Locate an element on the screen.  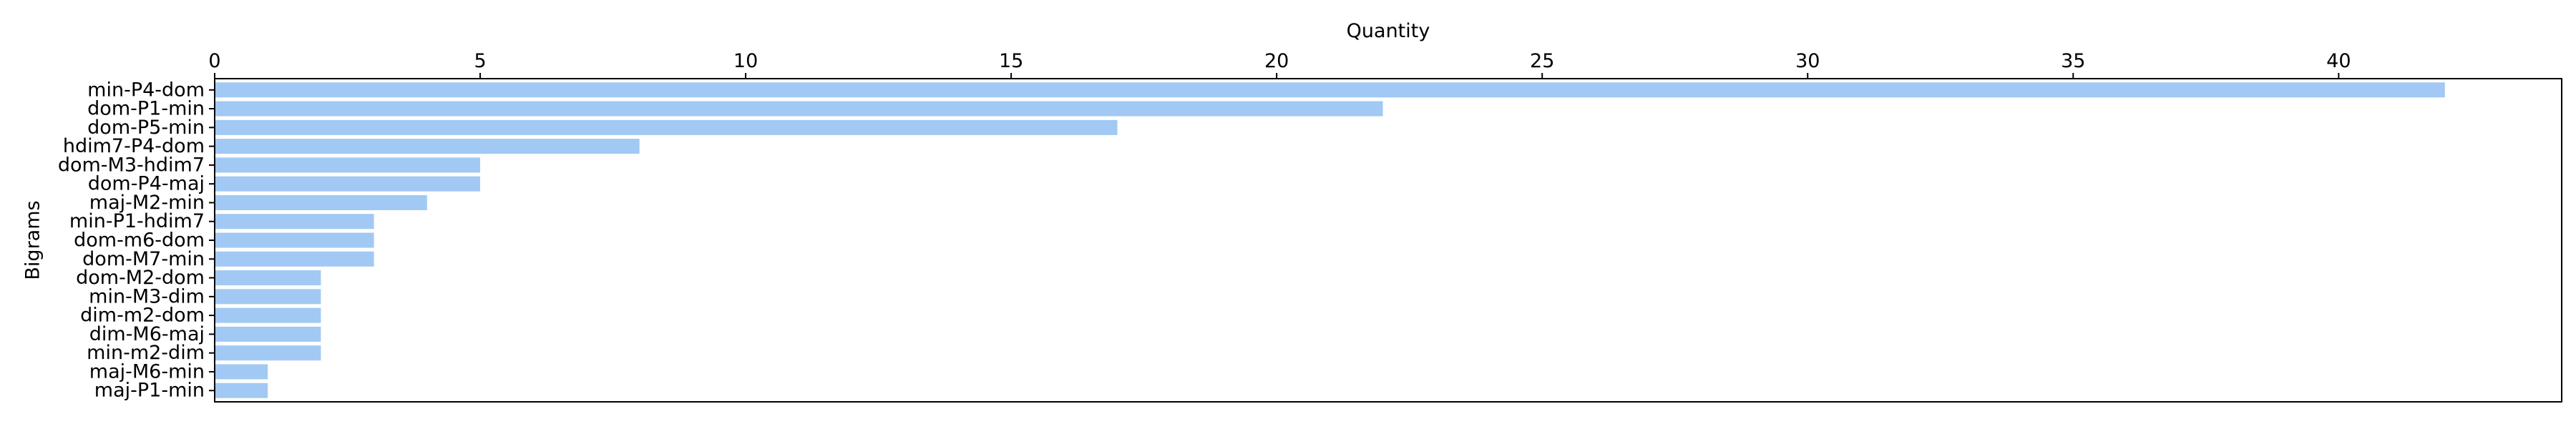
bar-maj-P1-min is located at coordinates (241, 390).